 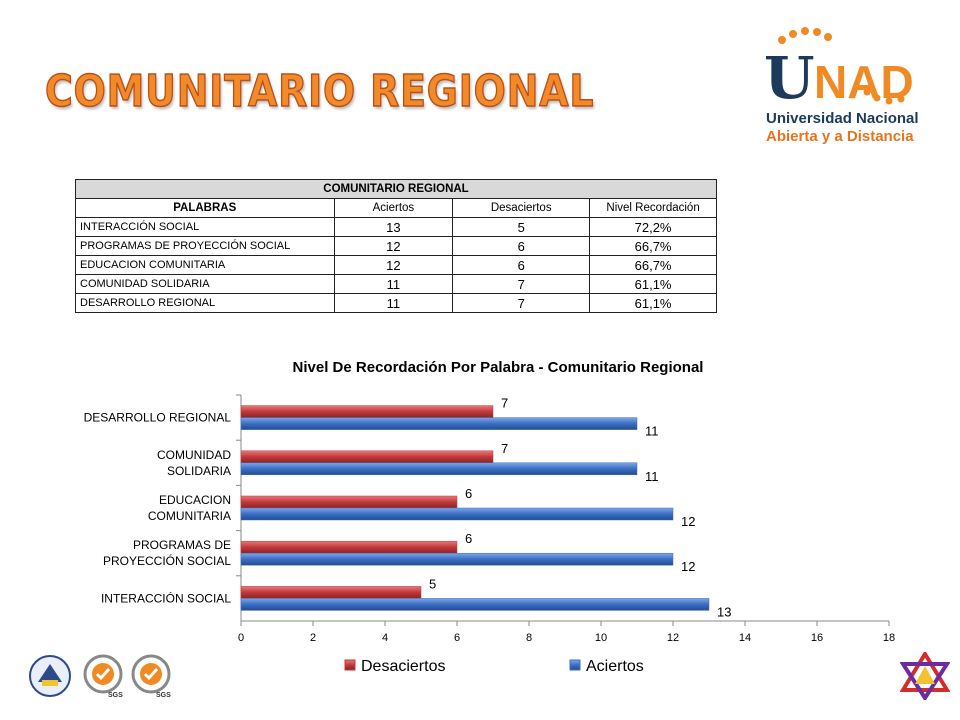 I want to click on table-row: INTERACCIÓN SOCIAL 13 5 72,2%, so click(x=396, y=227).